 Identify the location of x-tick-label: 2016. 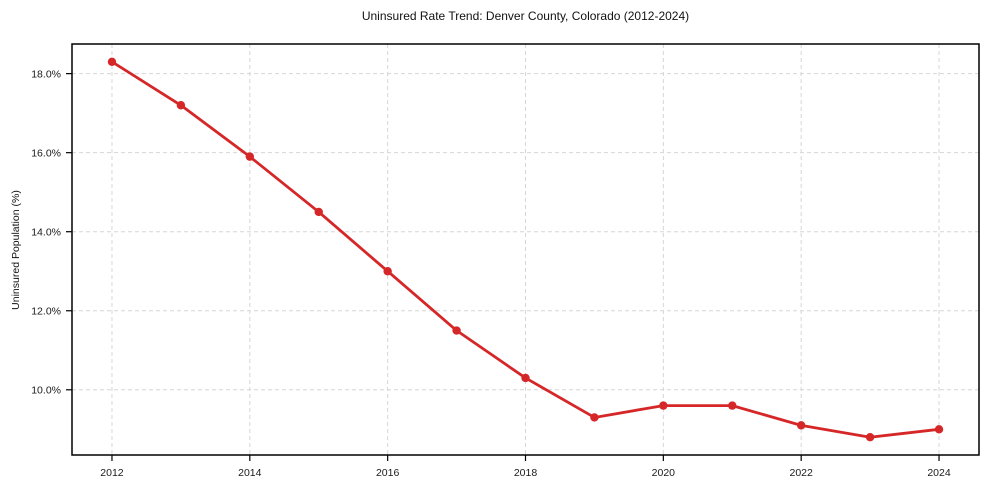
(388, 473).